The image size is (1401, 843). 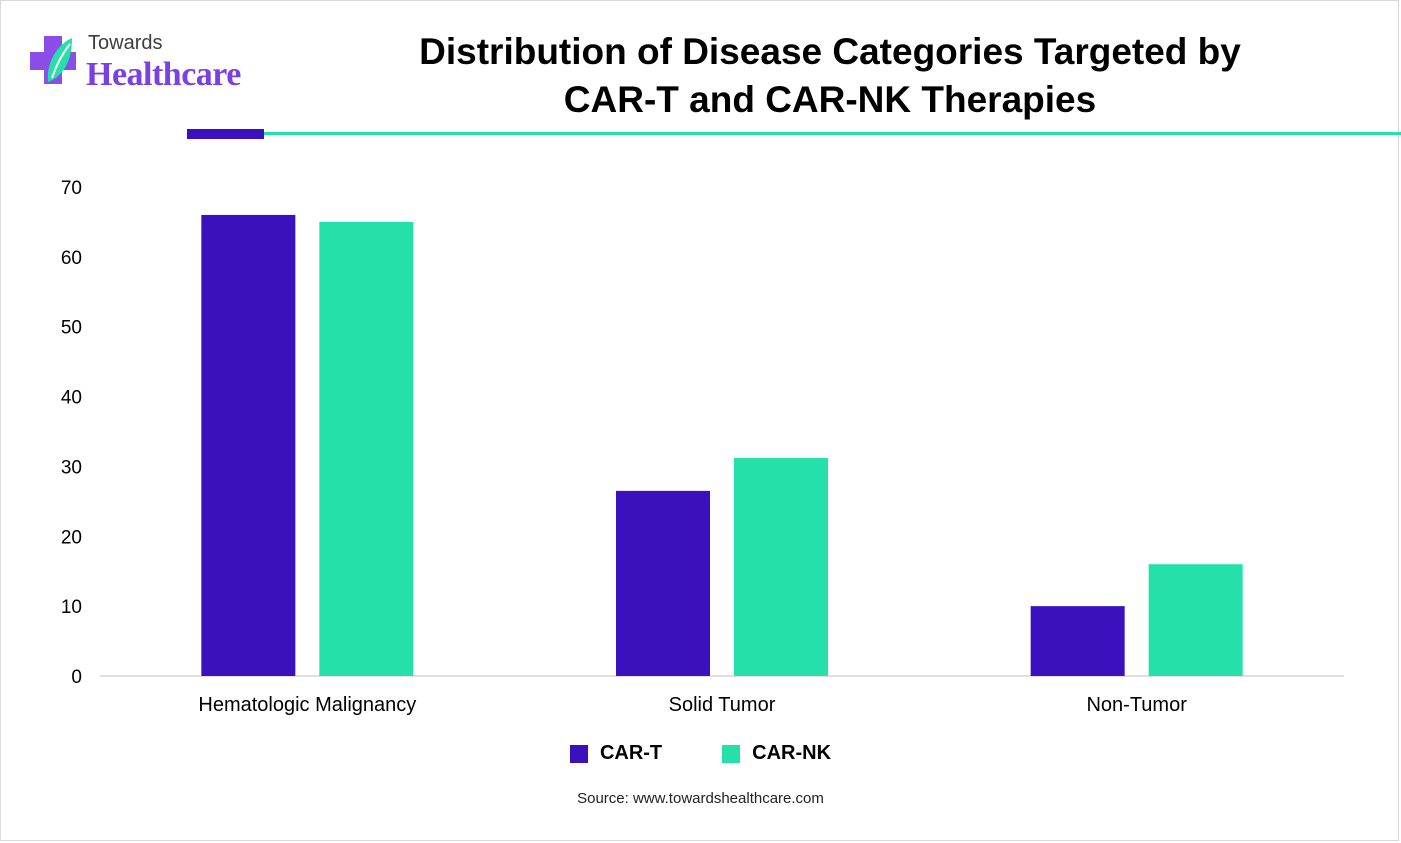 I want to click on chart-title-line2: CAR-T and CAR-NK Therapies, so click(x=830, y=99).